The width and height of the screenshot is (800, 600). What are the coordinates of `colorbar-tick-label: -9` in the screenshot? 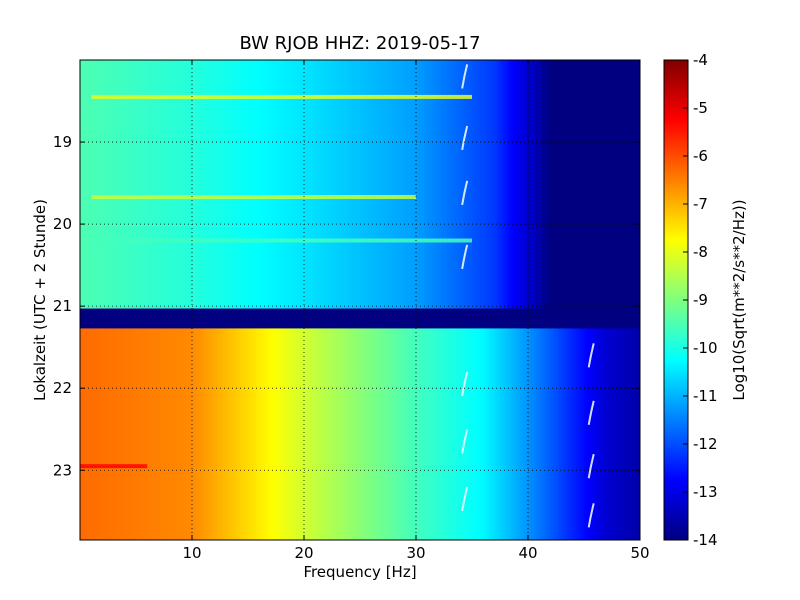 It's located at (700, 300).